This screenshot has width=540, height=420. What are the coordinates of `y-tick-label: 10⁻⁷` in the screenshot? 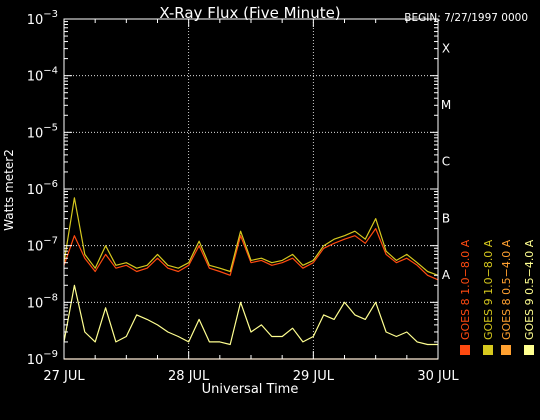 It's located at (42, 245).